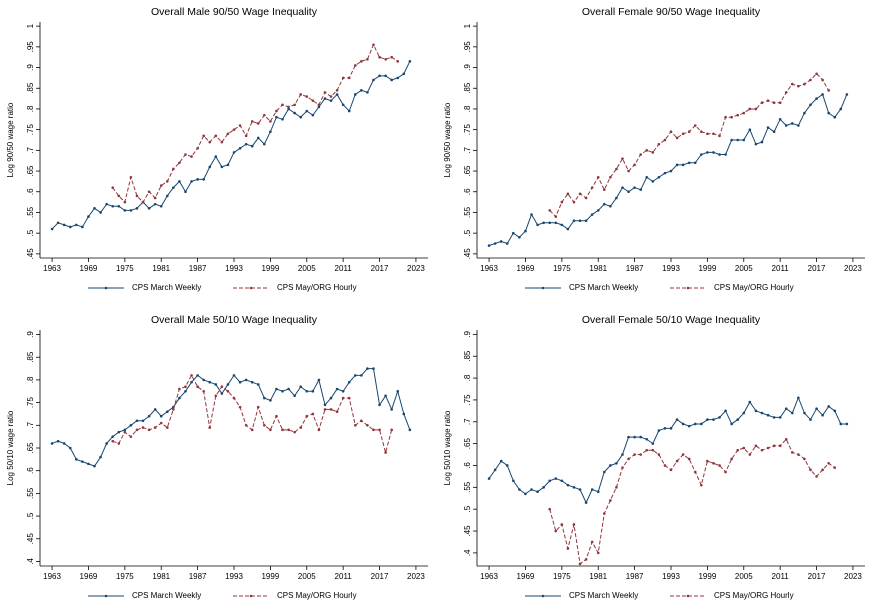 The width and height of the screenshot is (875, 616). I want to click on y-tick-label: .75, so click(30, 403).